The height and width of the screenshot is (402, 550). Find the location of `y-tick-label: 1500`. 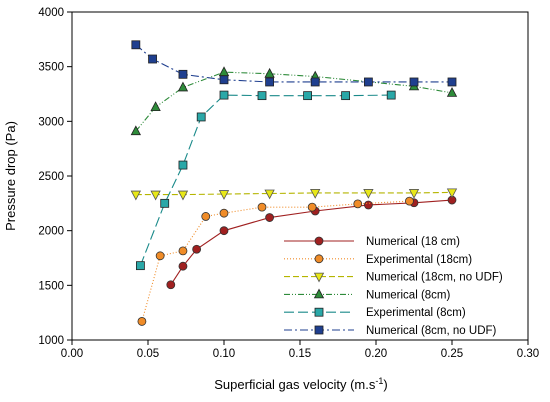

y-tick-label: 1500 is located at coordinates (51, 286).